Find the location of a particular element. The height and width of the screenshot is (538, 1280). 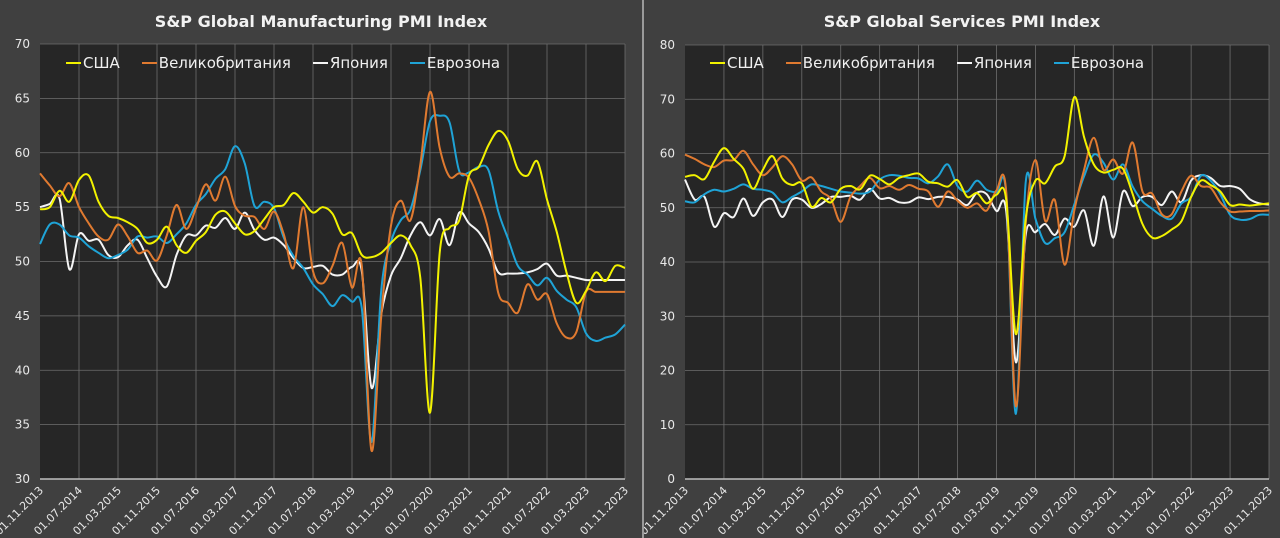

legend-services: США Великобритания Япония Еврозона is located at coordinates (927, 63).